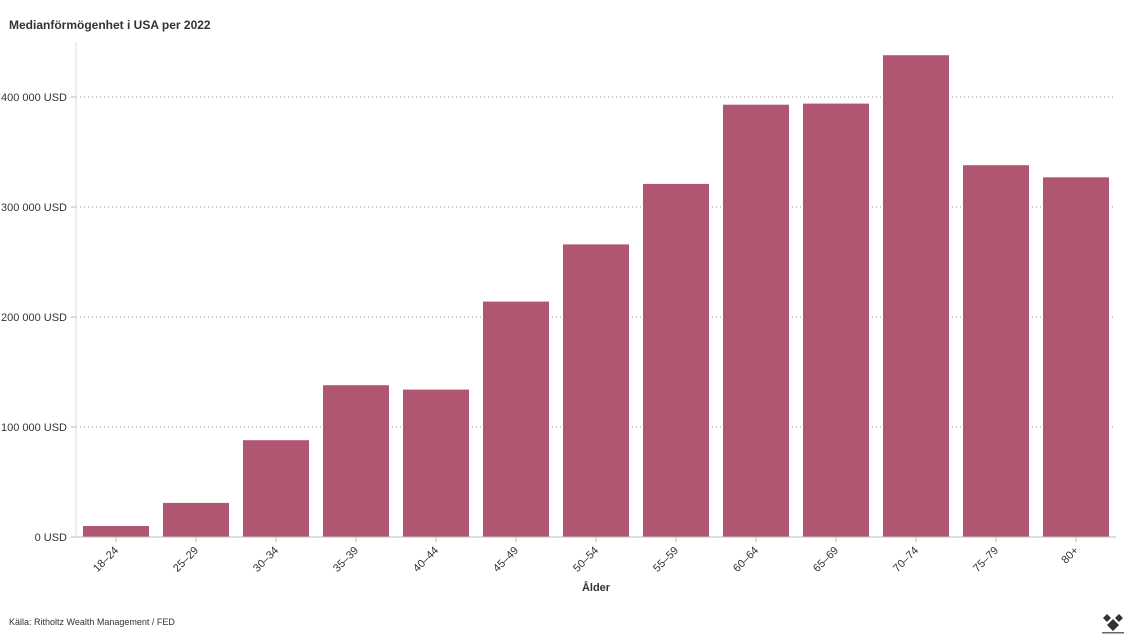 This screenshot has width=1138, height=640. I want to click on x-tick-label: 70–74, so click(906, 560).